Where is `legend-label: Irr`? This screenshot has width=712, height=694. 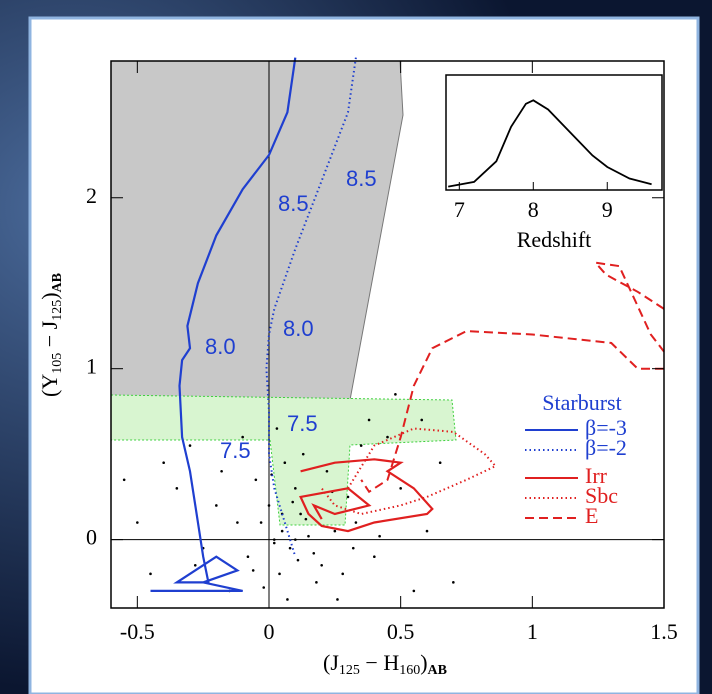 legend-label: Irr is located at coordinates (596, 475).